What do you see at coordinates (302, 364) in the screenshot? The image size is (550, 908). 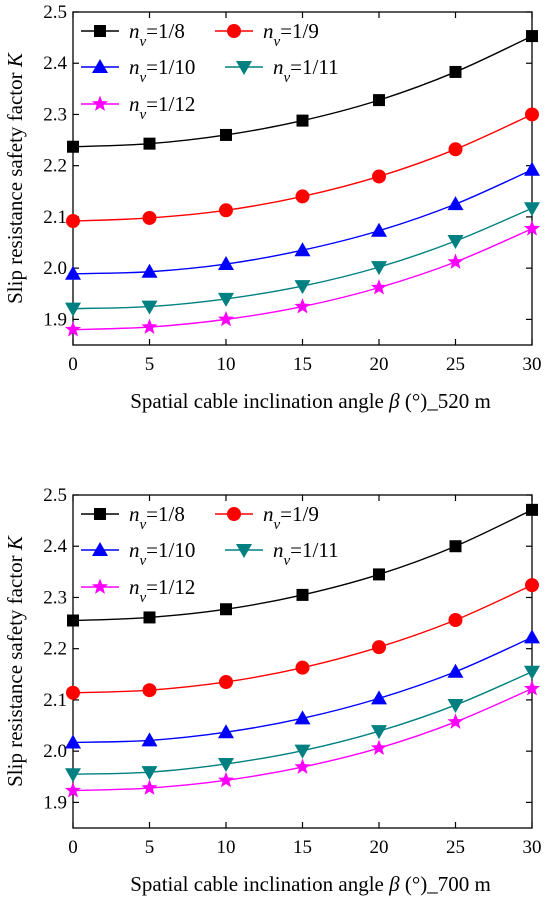 I see `x-tick-label: 15` at bounding box center [302, 364].